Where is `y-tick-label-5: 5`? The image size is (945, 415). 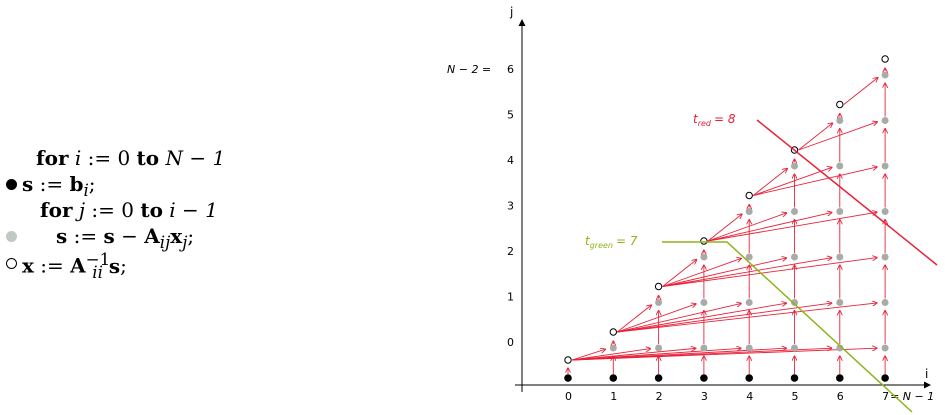
y-tick-label-5: 5 is located at coordinates (510, 115).